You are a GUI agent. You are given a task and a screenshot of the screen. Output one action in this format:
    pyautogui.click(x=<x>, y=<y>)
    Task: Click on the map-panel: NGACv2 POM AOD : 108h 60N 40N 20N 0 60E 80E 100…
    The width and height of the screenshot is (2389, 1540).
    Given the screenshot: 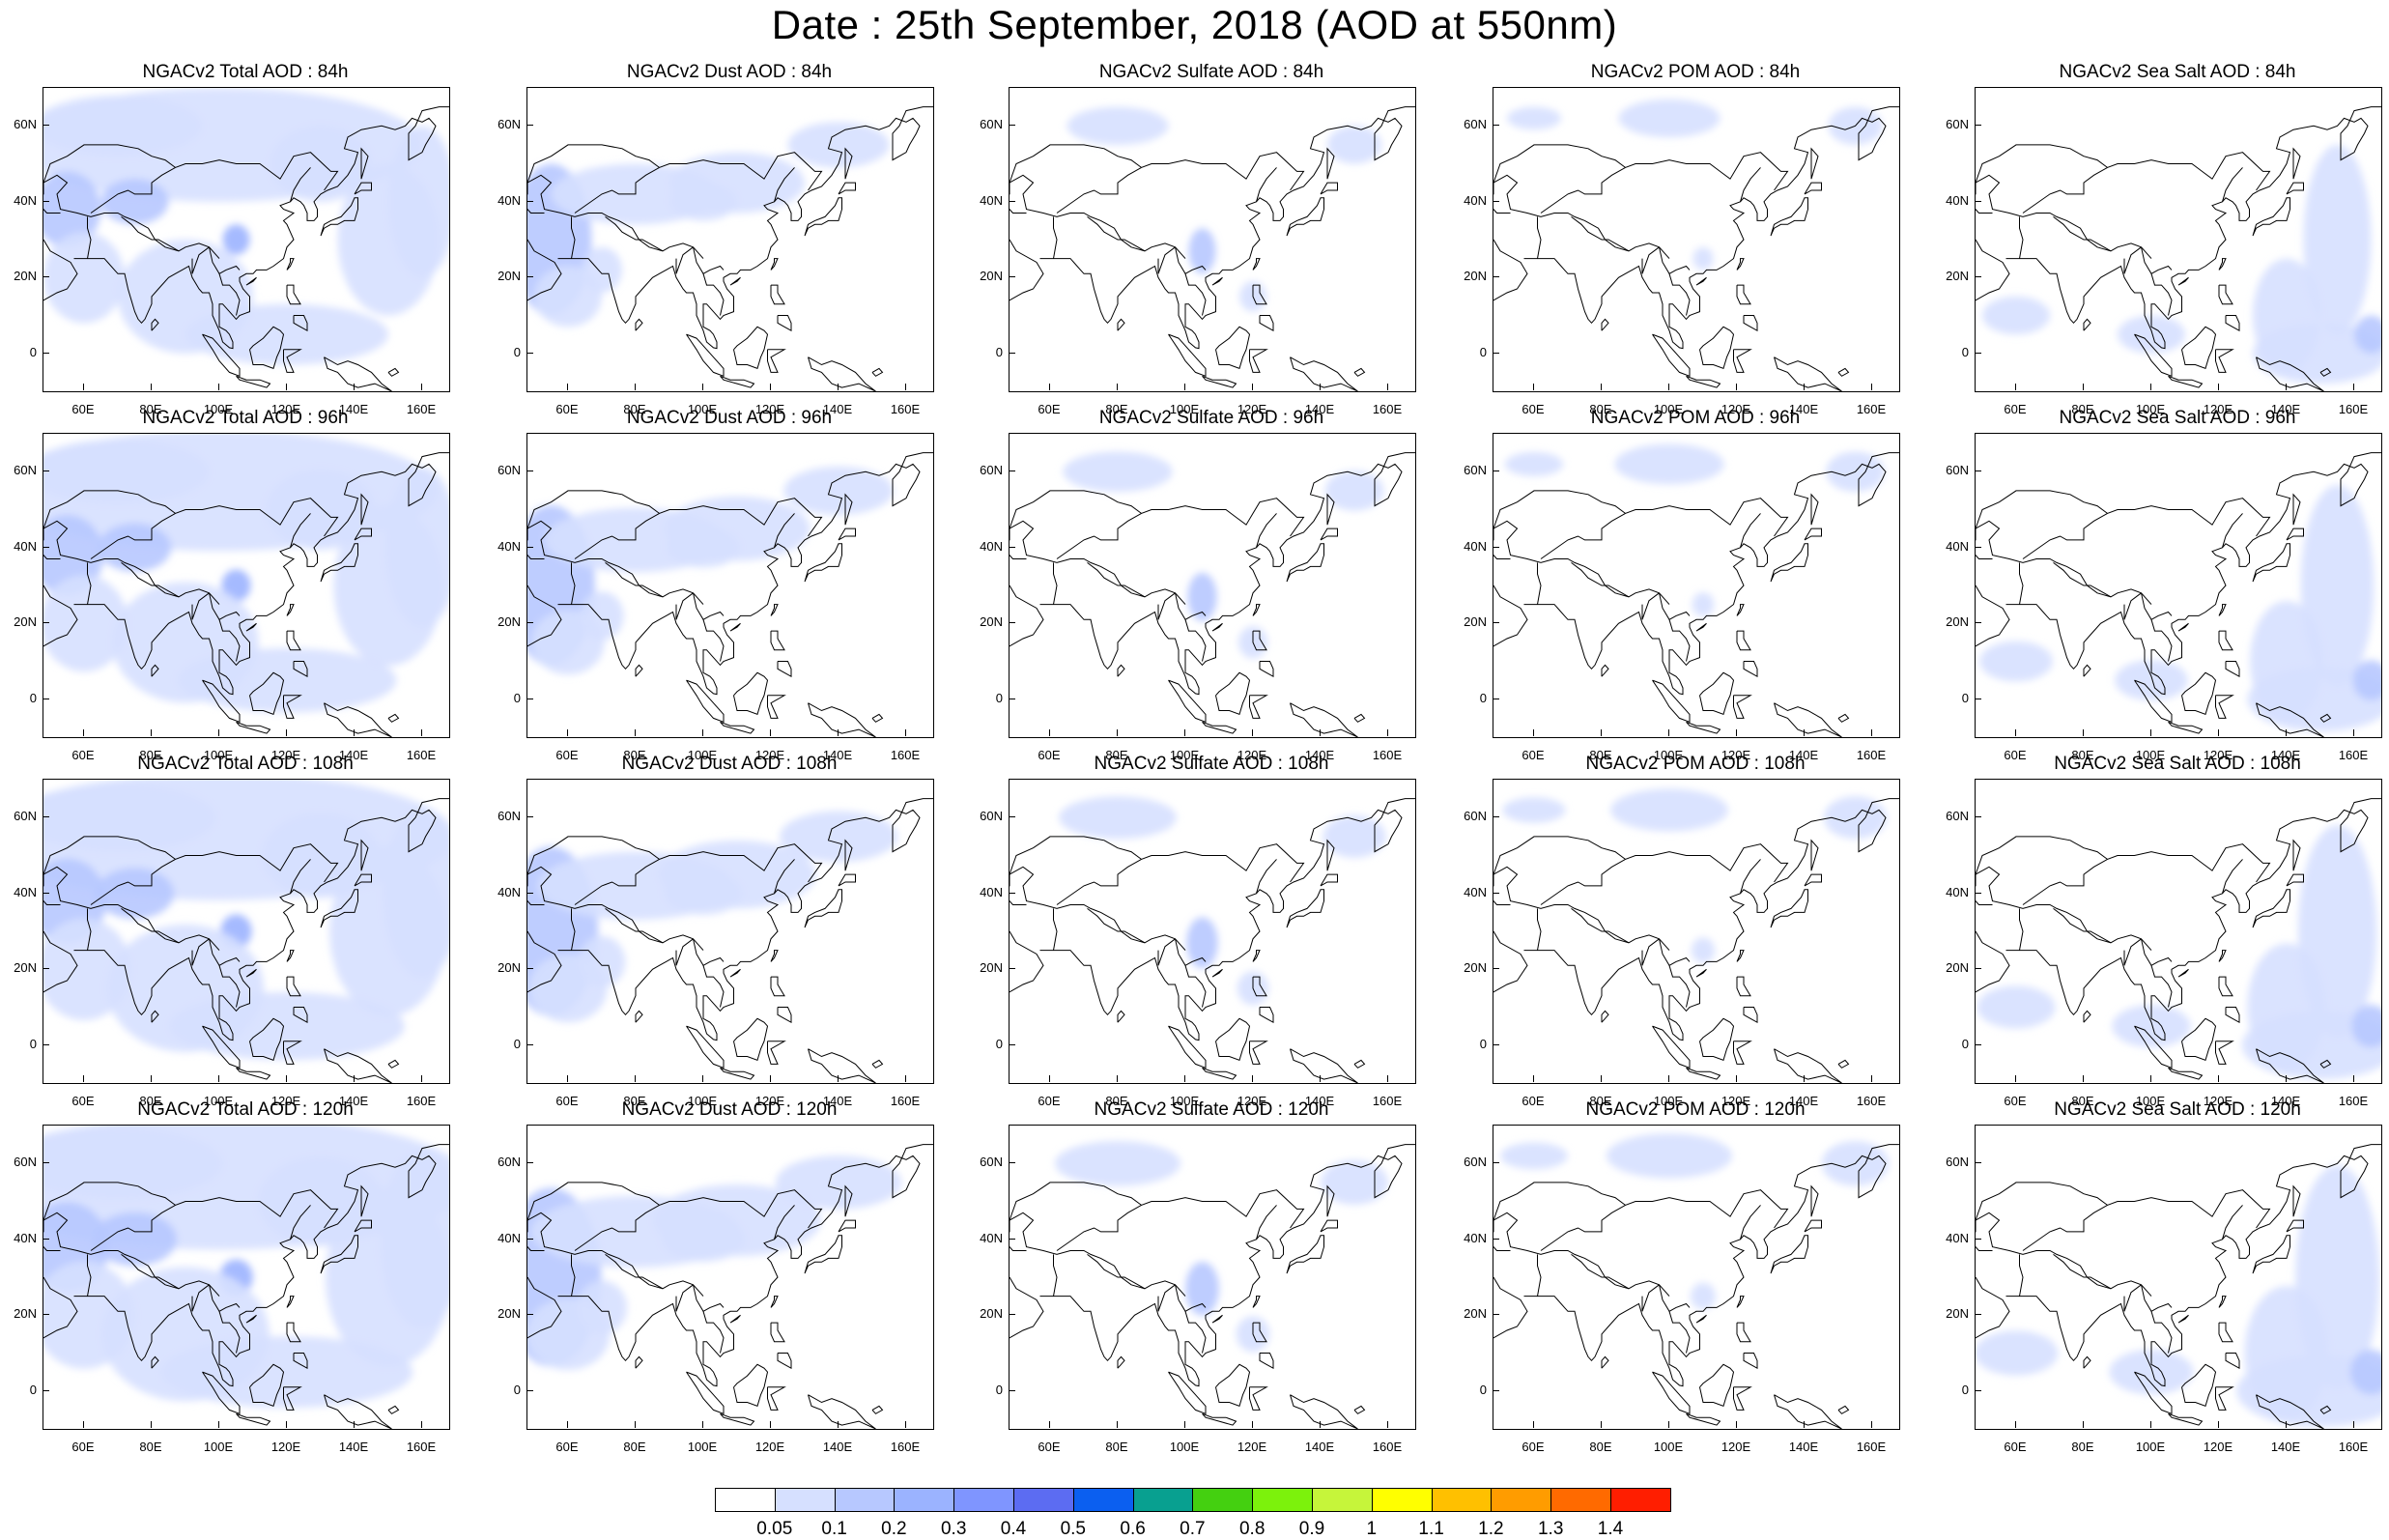 What is the action you would take?
    pyautogui.click(x=1695, y=940)
    